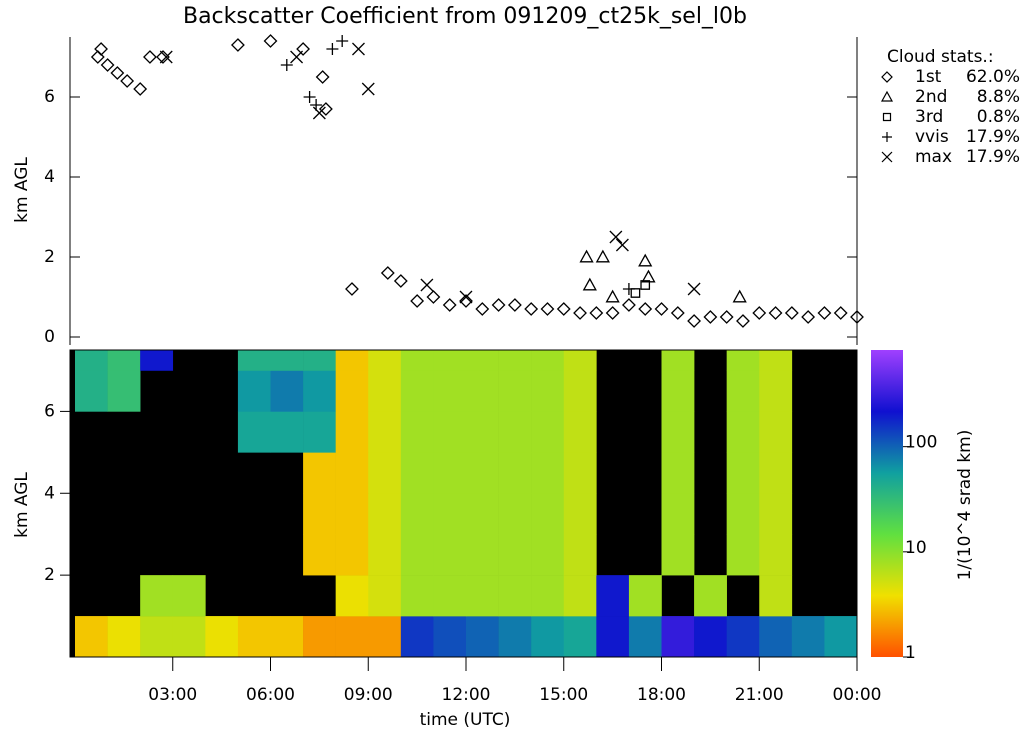 This screenshot has width=1022, height=730. I want to click on x-tick-label: 12:00, so click(466, 695).